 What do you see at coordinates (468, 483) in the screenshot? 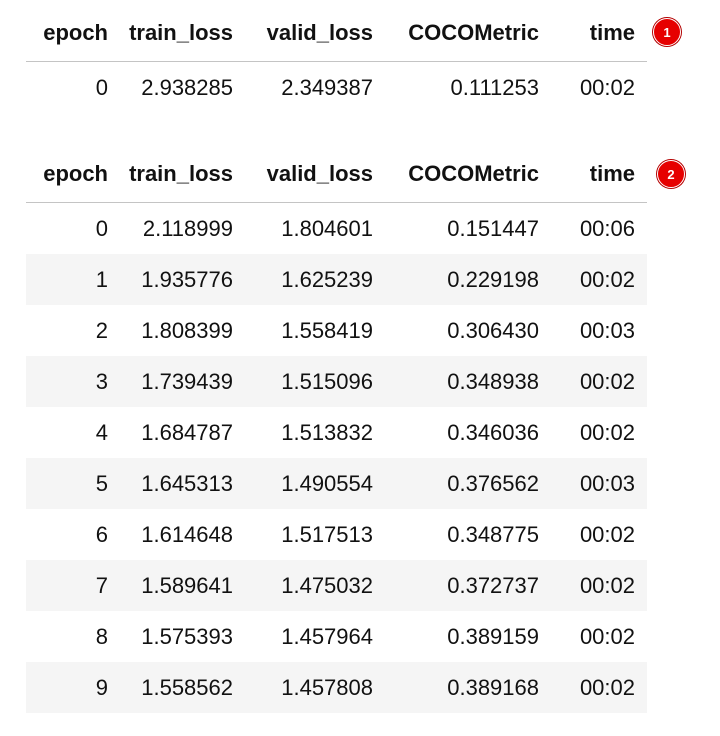
I see `cell-cocometric: 0.376562` at bounding box center [468, 483].